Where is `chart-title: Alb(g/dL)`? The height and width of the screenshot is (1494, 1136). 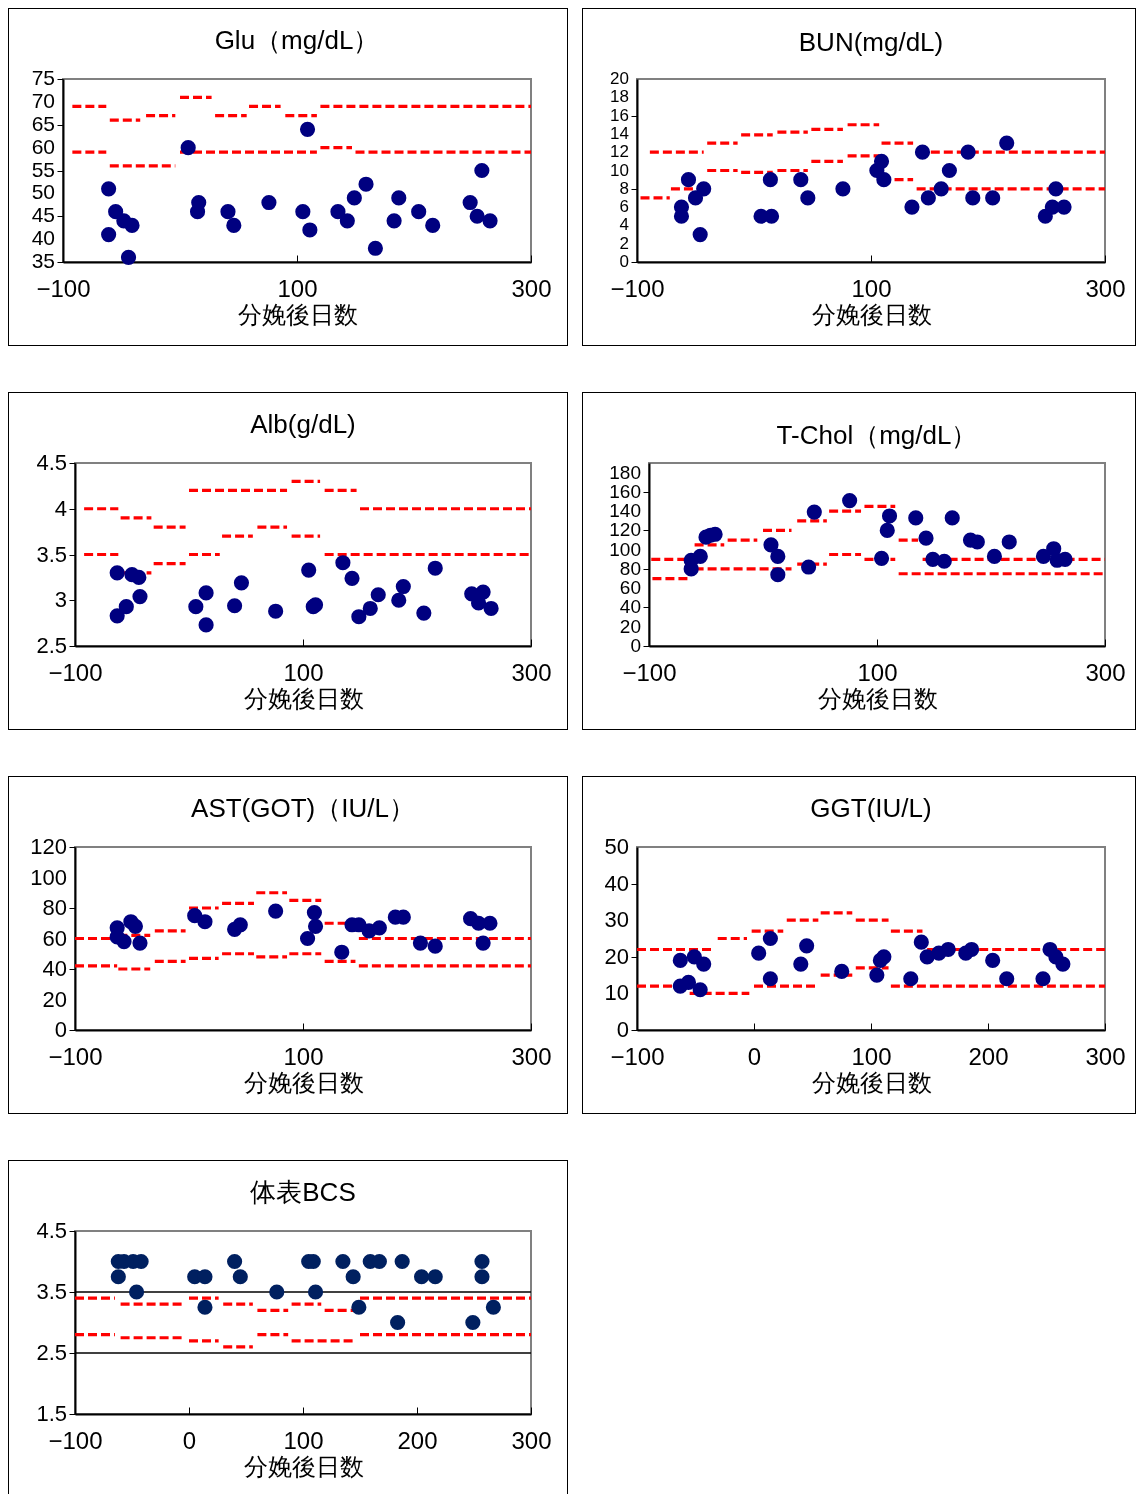
chart-title: Alb(g/dL) is located at coordinates (303, 424).